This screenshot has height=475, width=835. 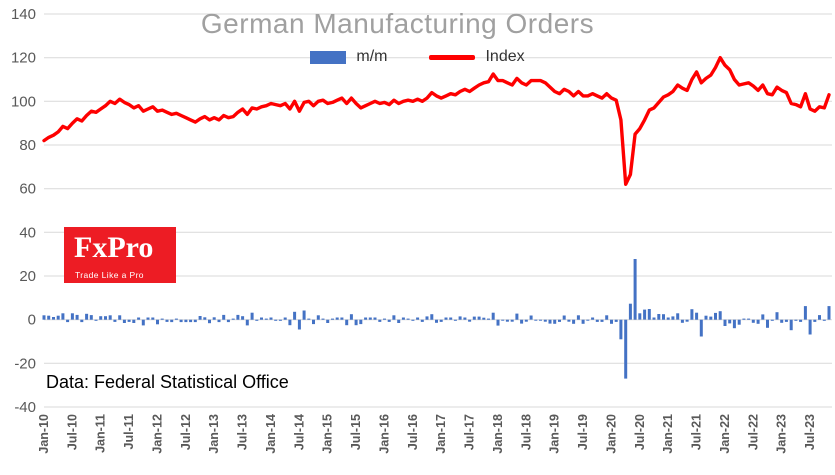 I want to click on x-axis-label: Jan-10, so click(x=44, y=434).